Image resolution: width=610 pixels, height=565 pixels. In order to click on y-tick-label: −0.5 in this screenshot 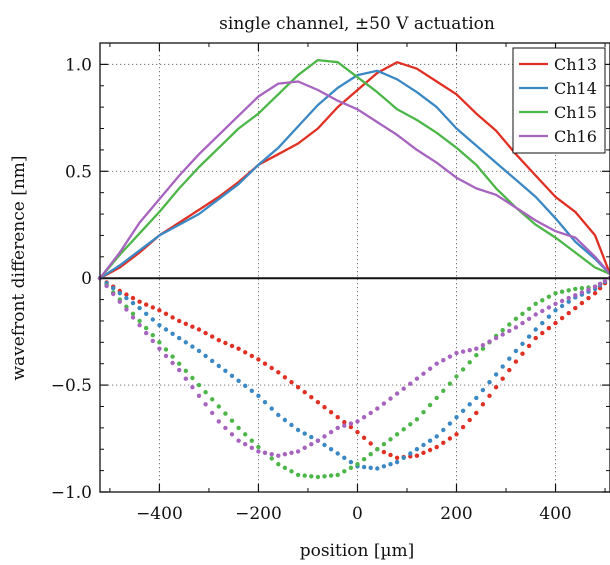, I will do `click(71, 386)`.